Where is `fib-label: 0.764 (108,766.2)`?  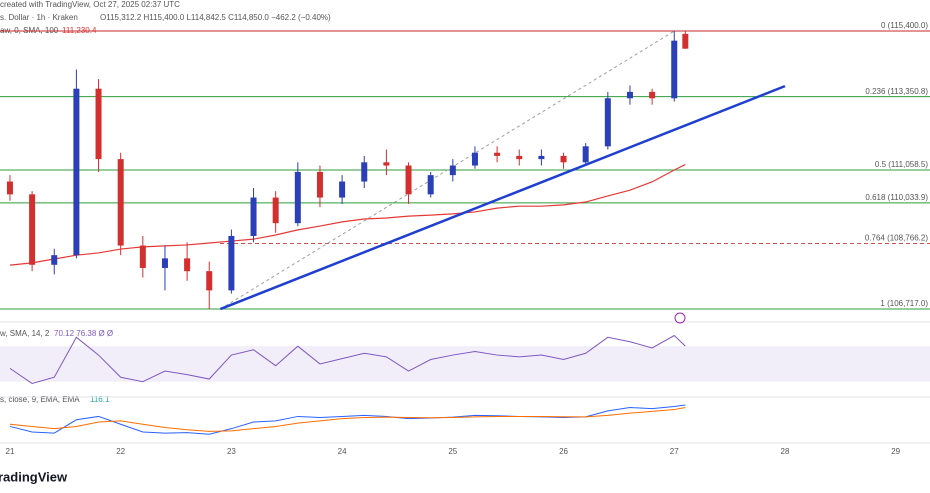 fib-label: 0.764 (108,766.2) is located at coordinates (896, 238).